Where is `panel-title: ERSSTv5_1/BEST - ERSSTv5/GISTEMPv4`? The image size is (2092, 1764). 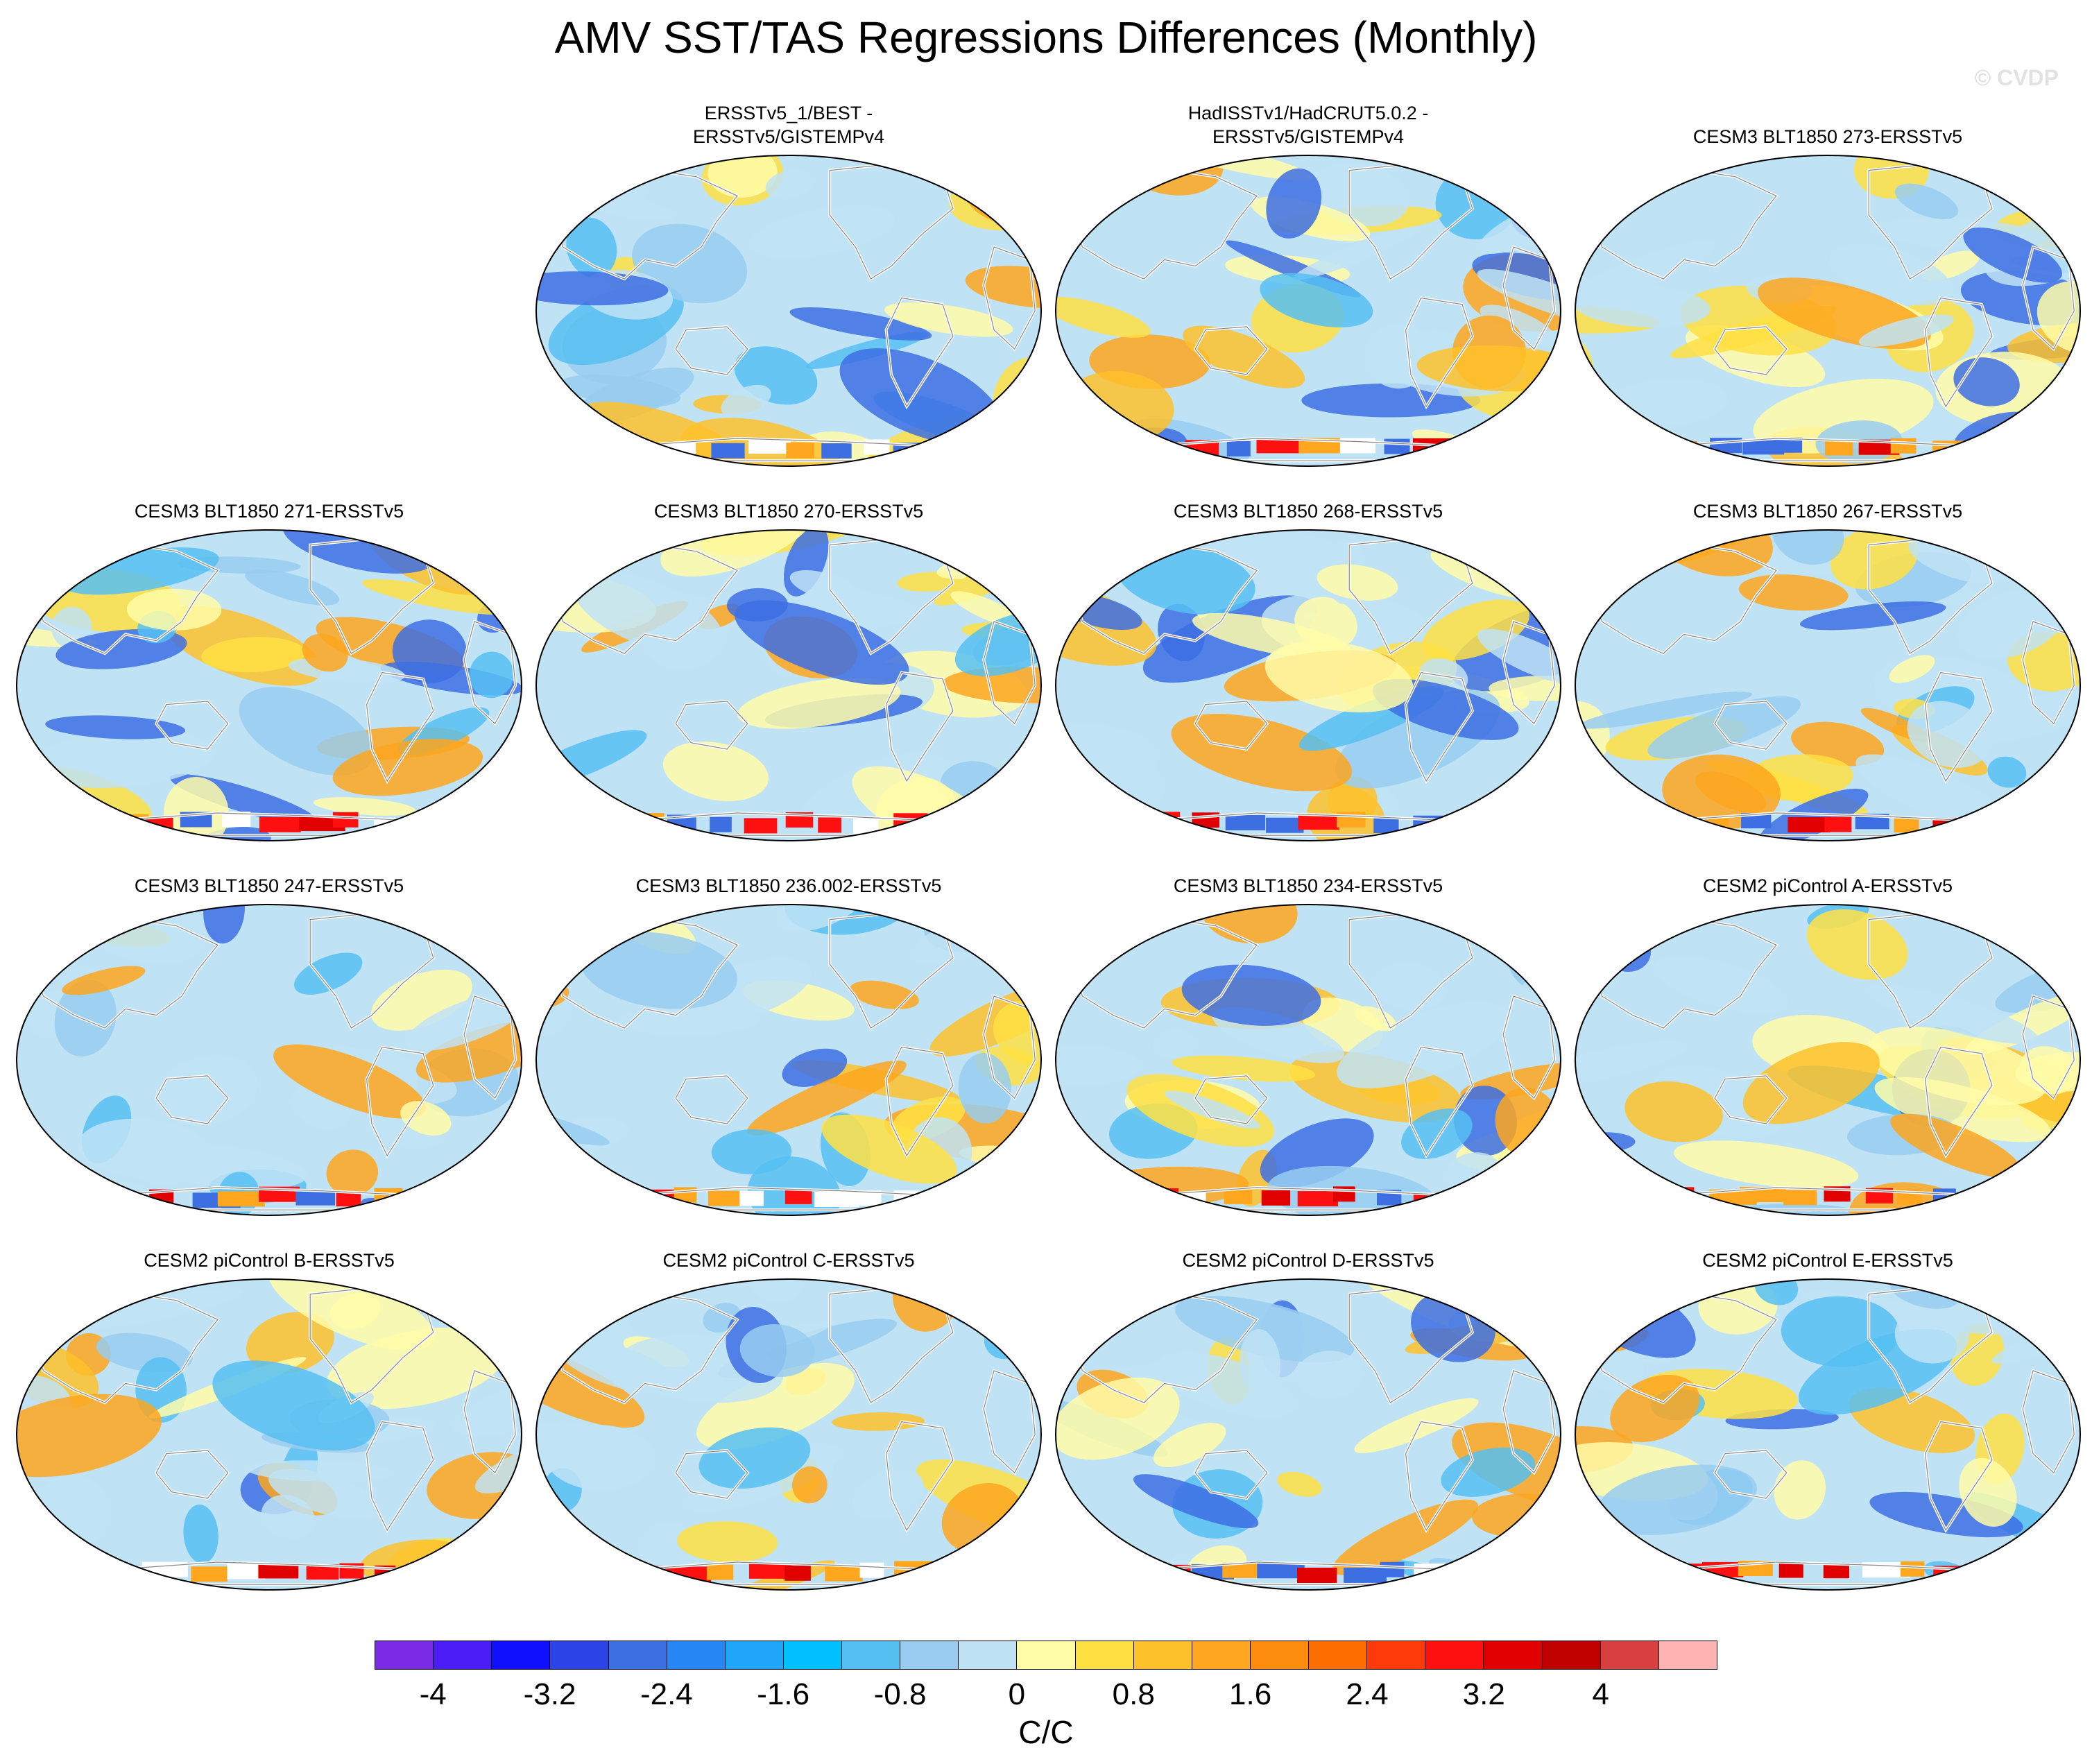
panel-title: ERSSTv5_1/BEST - ERSSTv5/GISTEMPv4 is located at coordinates (788, 123).